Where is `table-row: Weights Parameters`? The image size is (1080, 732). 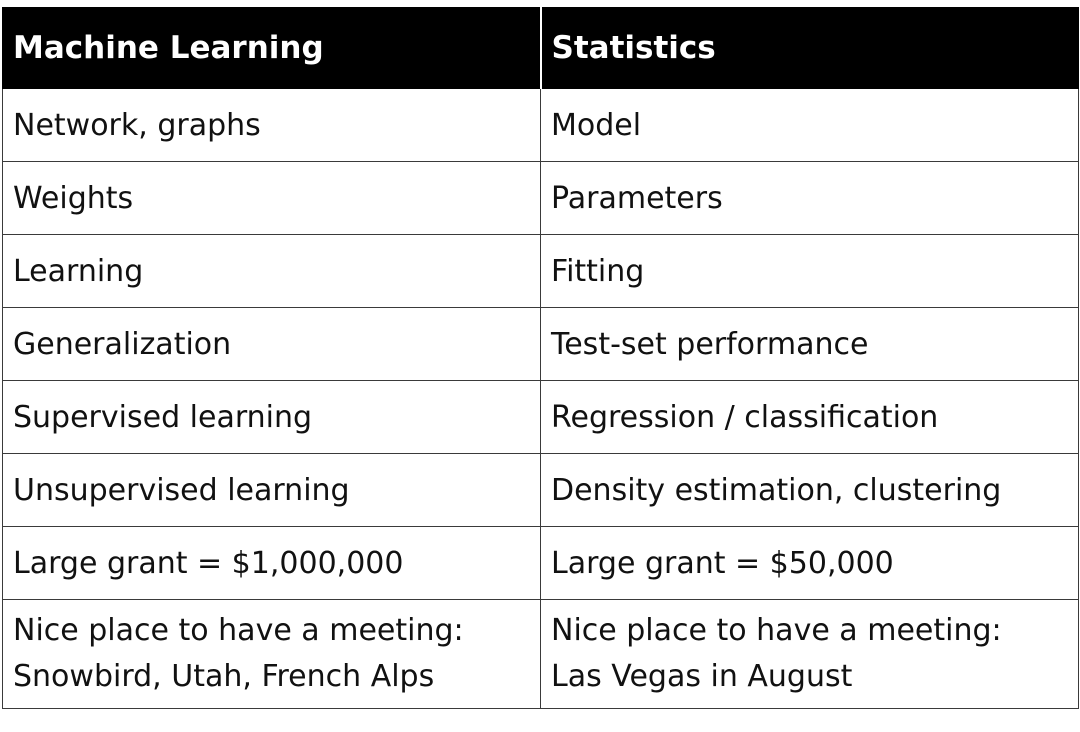 table-row: Weights Parameters is located at coordinates (540, 198).